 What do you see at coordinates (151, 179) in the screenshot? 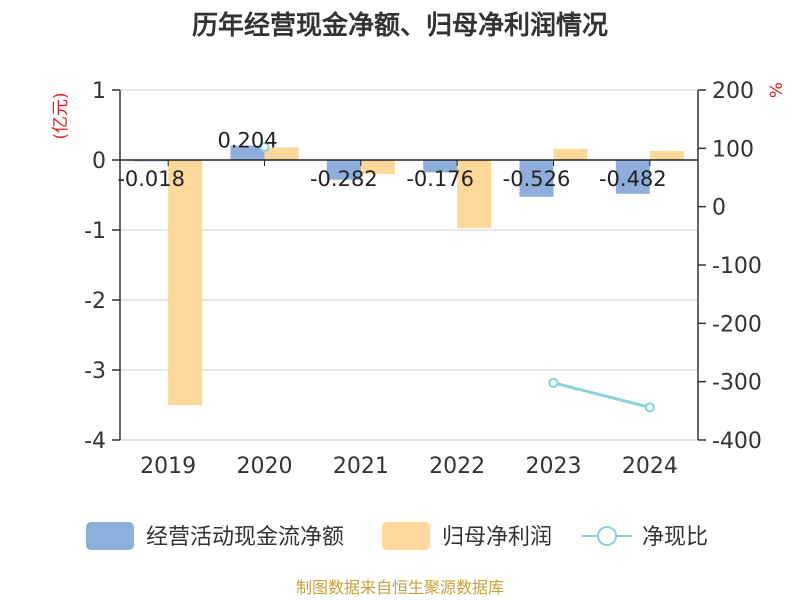
I see `cashflow-data-label: -0.018` at bounding box center [151, 179].